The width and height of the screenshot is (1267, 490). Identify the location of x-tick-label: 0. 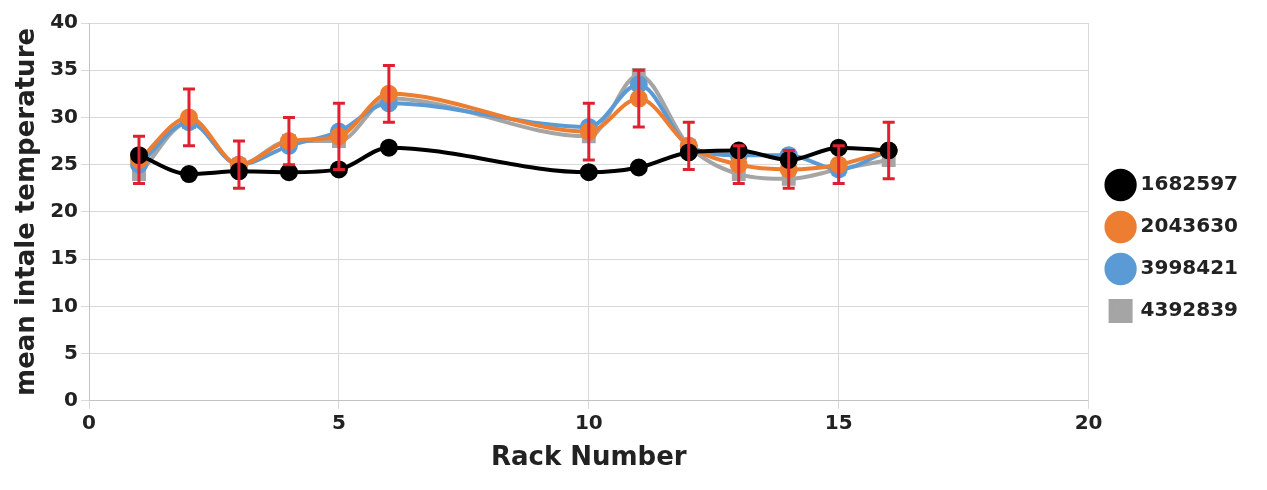
(89, 422).